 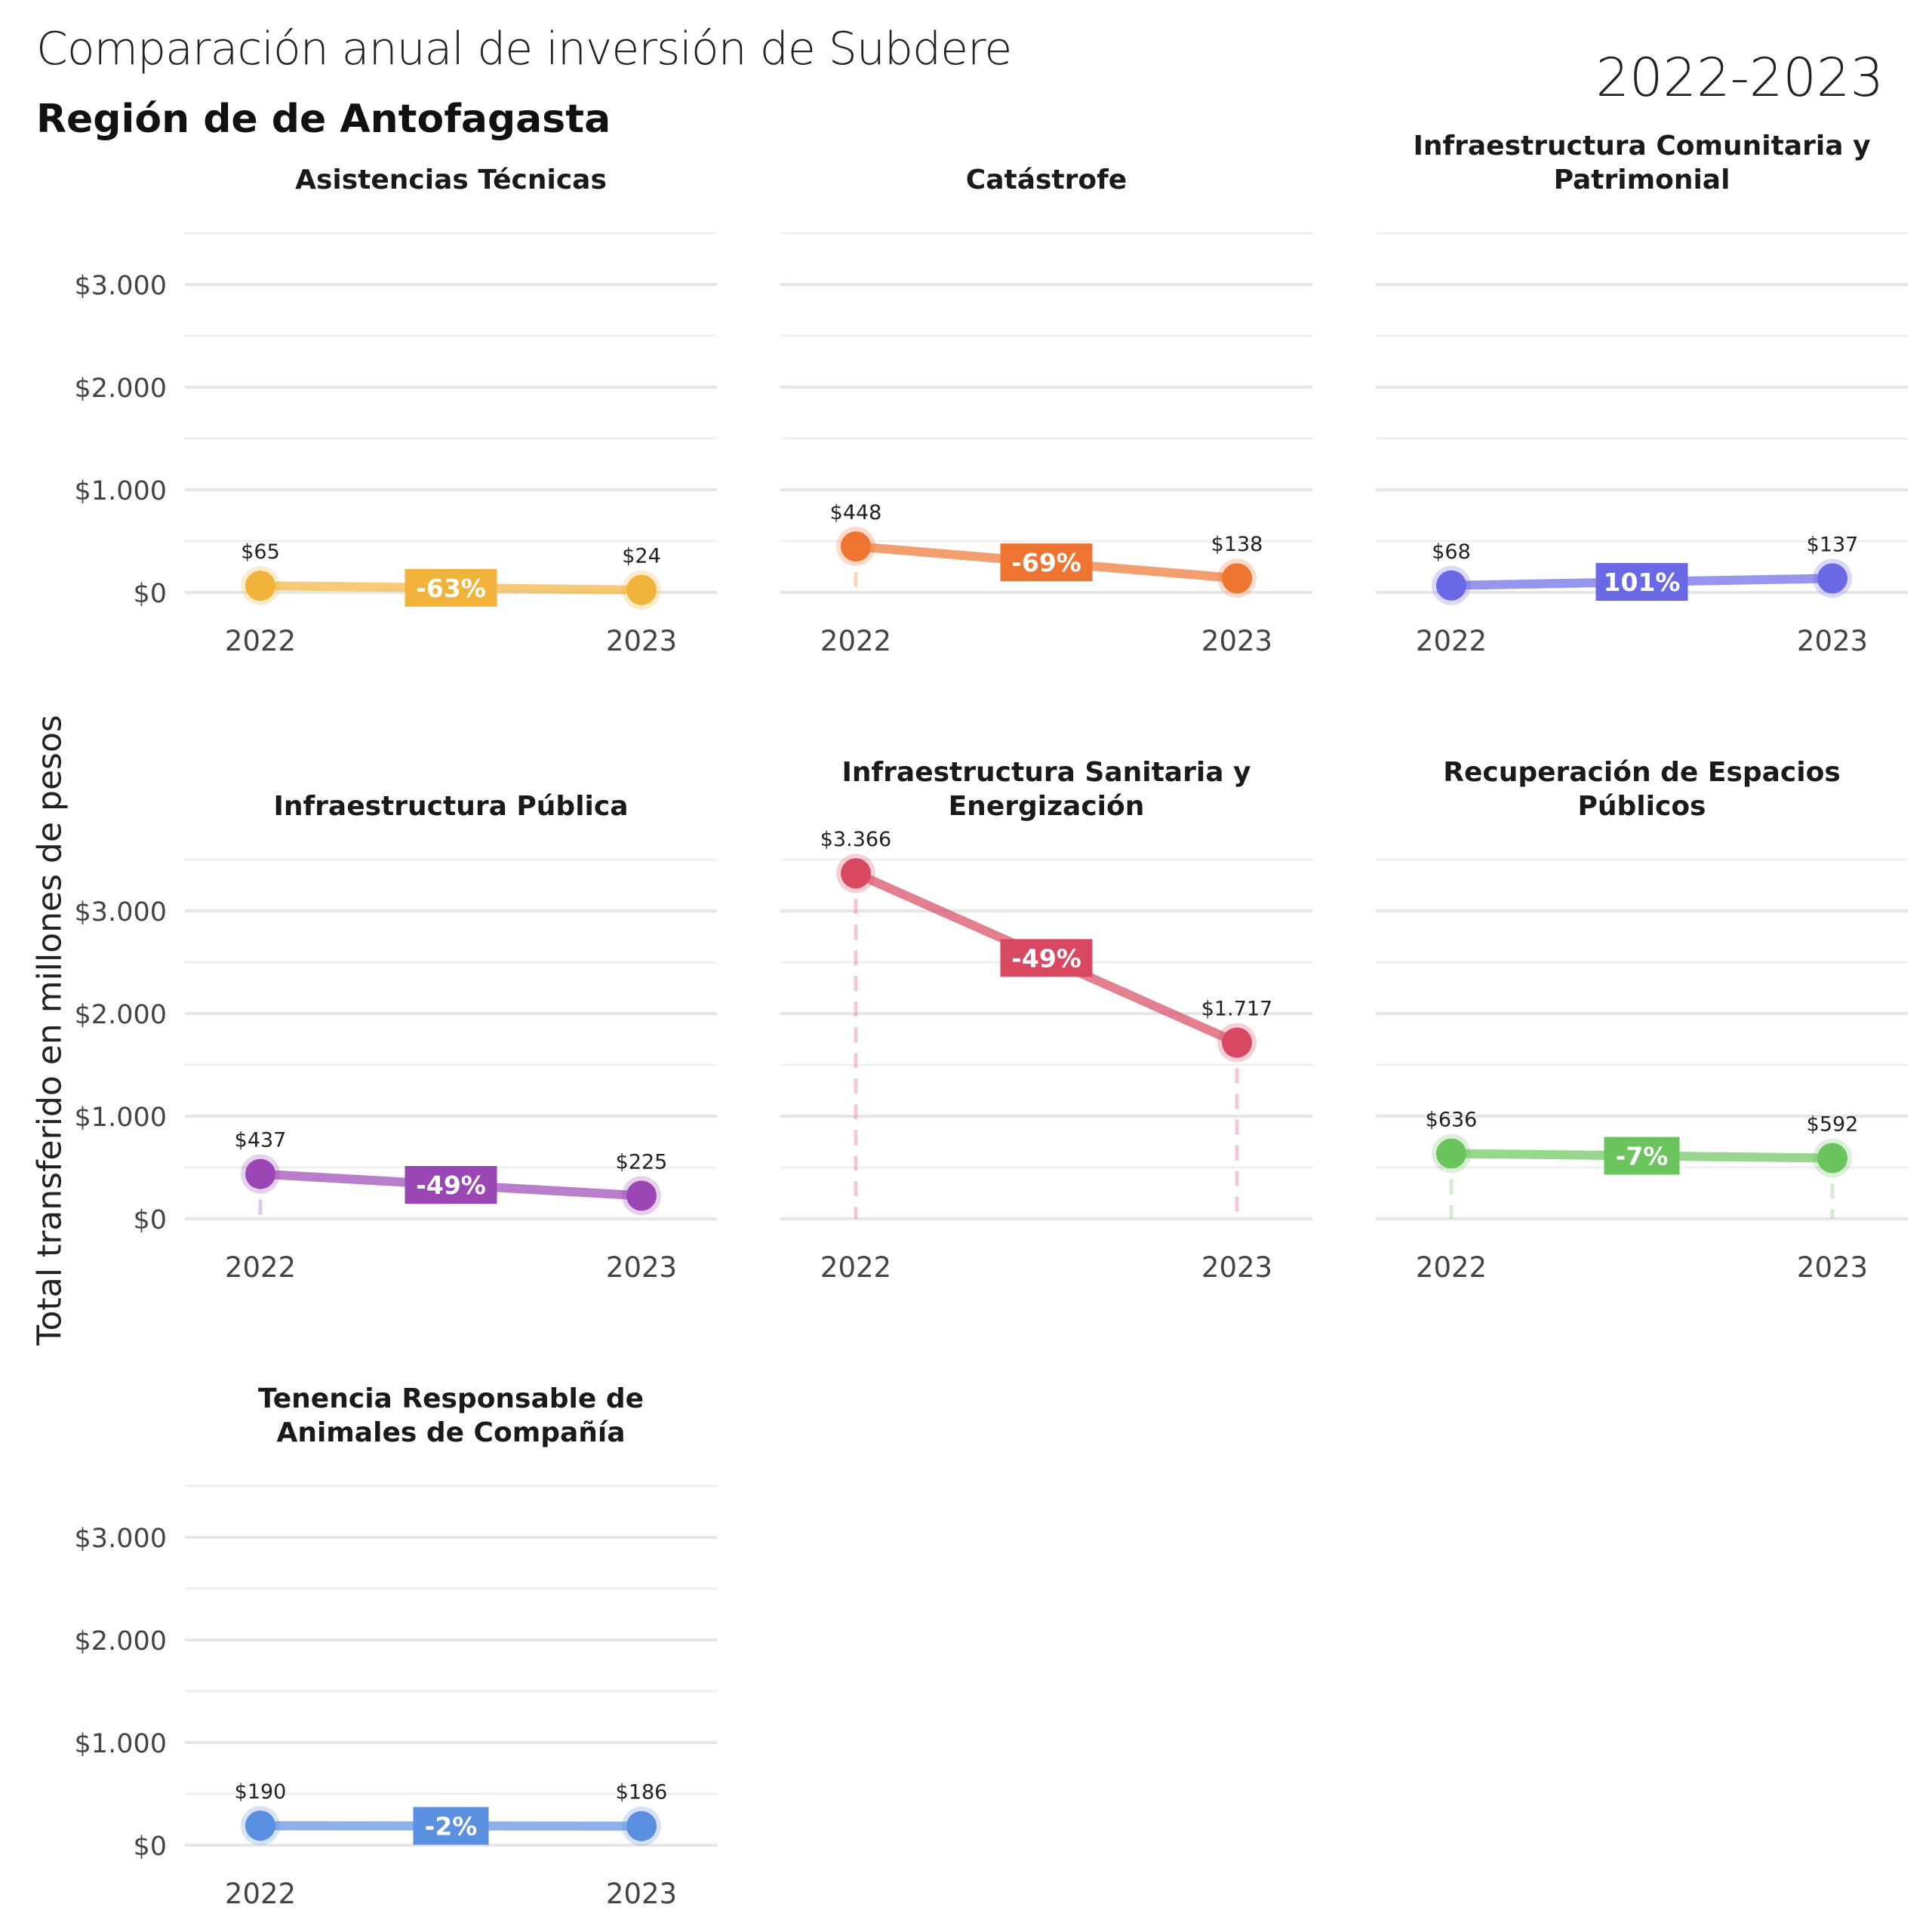 What do you see at coordinates (323, 119) in the screenshot?
I see `chart-subtitle: Región de de Antofagasta` at bounding box center [323, 119].